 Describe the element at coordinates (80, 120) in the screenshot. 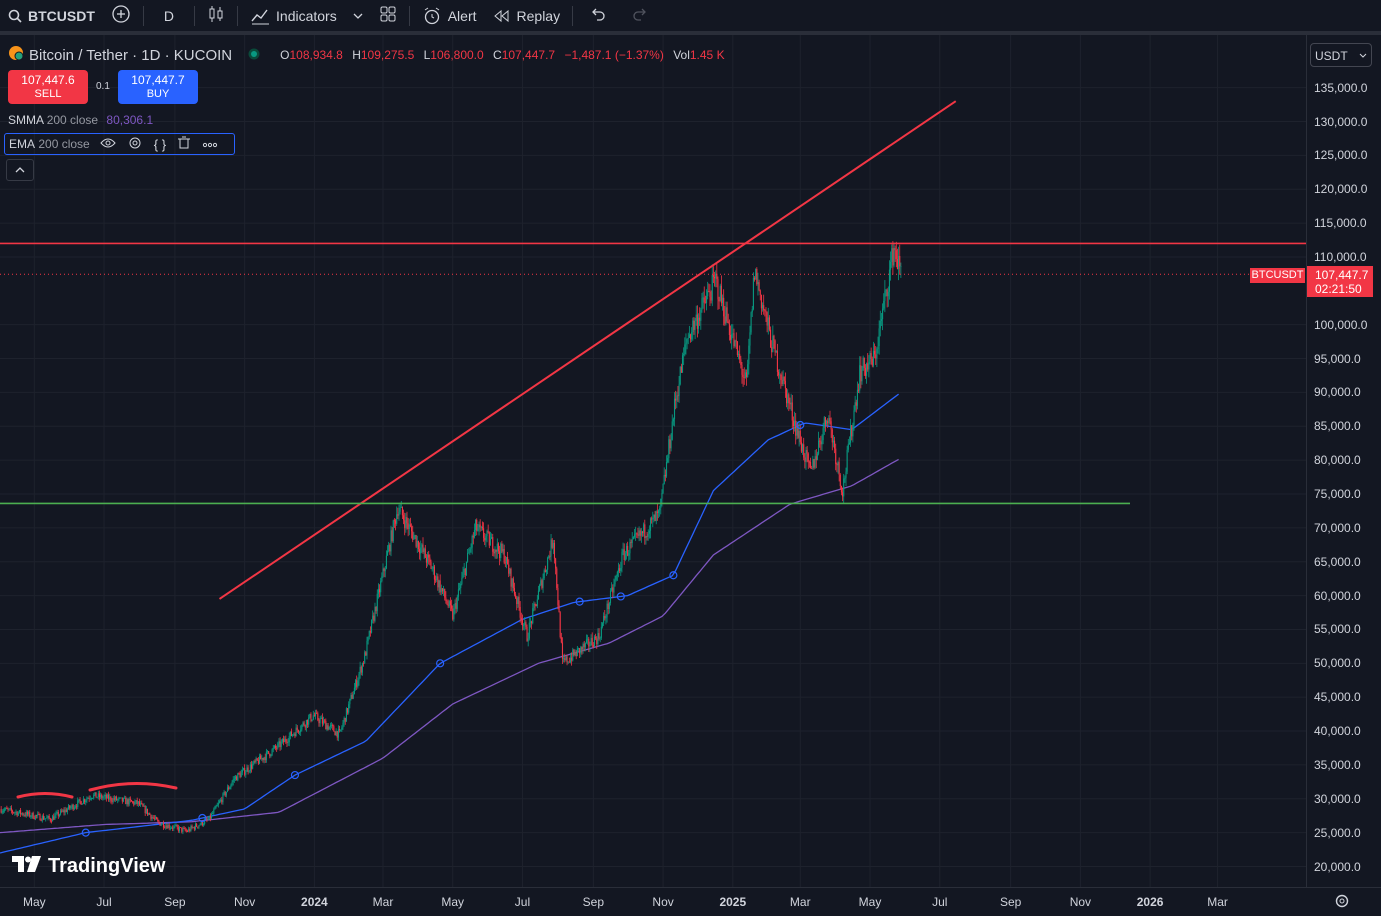

I see `smma-legend: SMMA 200 close 80,306.1` at that location.